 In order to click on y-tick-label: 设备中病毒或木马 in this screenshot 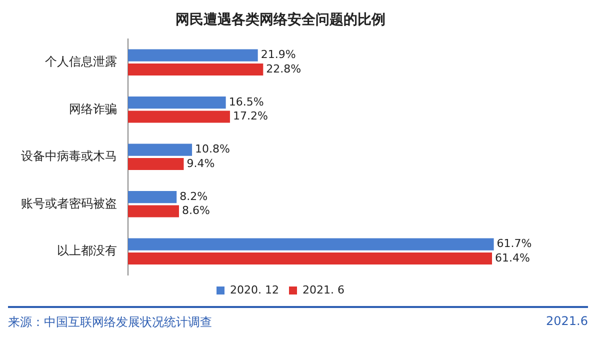, I will do `click(69, 156)`.